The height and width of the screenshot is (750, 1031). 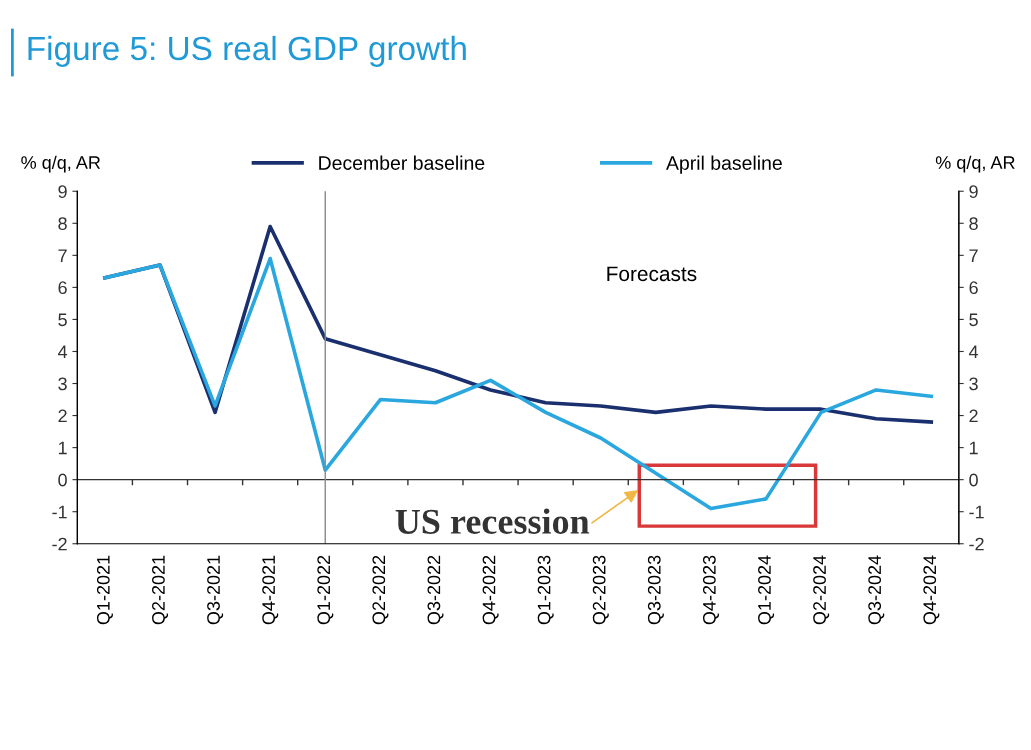 I want to click on y-tick-label: 1, so click(x=62, y=448).